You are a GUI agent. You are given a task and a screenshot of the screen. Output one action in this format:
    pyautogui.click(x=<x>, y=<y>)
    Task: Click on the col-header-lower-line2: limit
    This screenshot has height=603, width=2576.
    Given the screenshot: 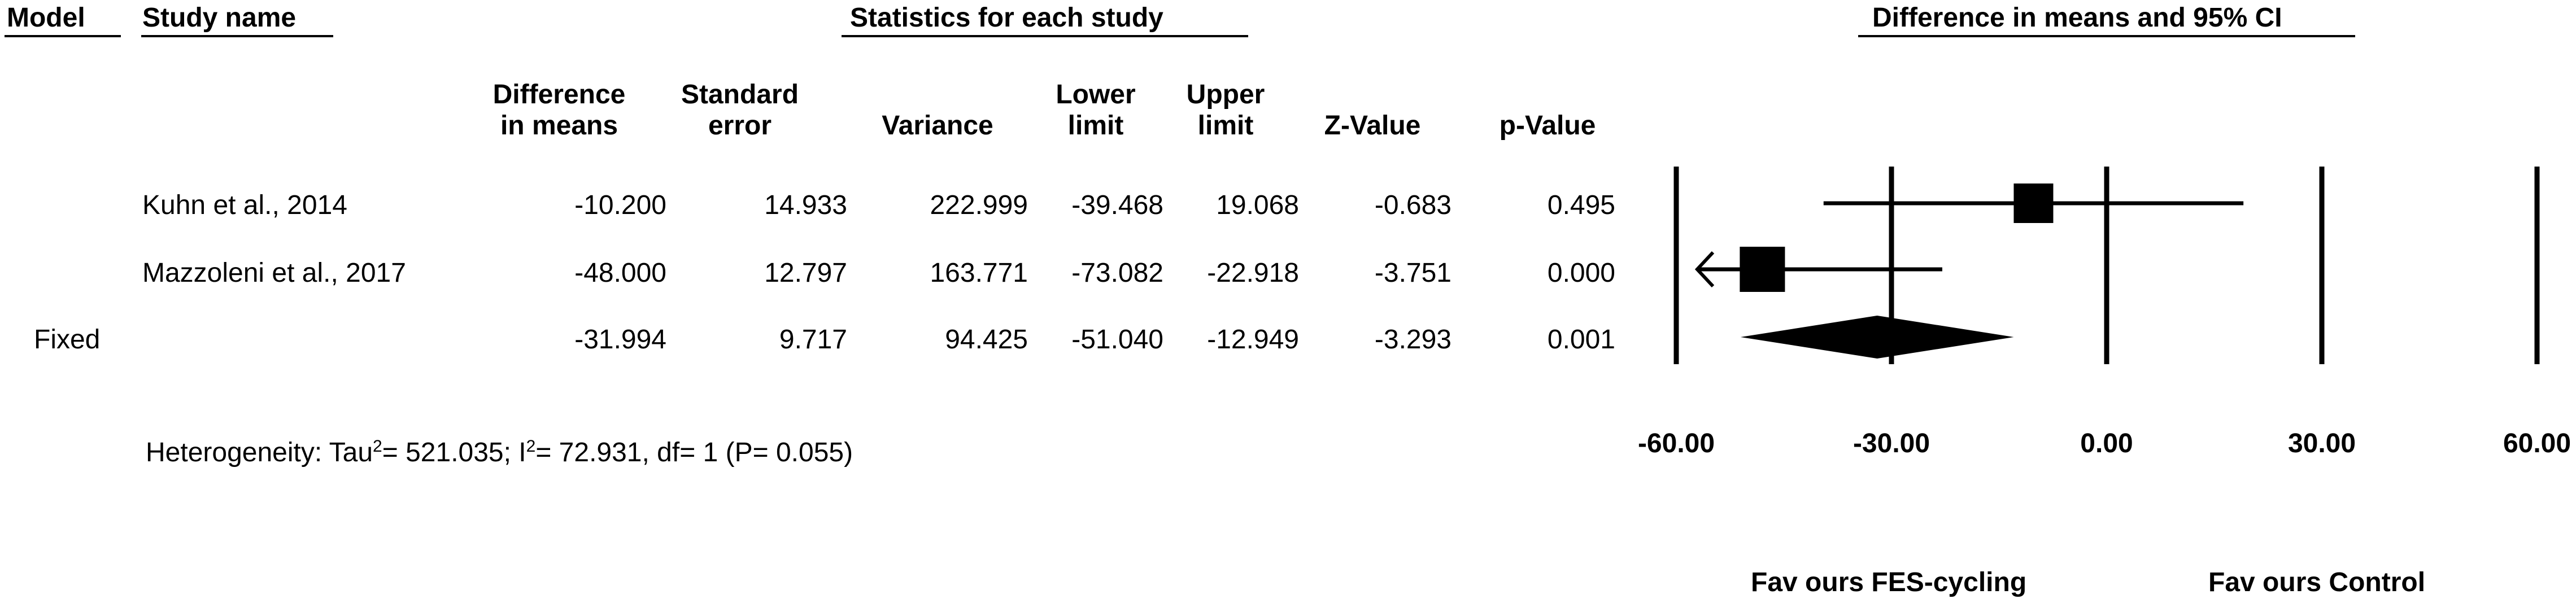 What is the action you would take?
    pyautogui.click(x=1095, y=126)
    